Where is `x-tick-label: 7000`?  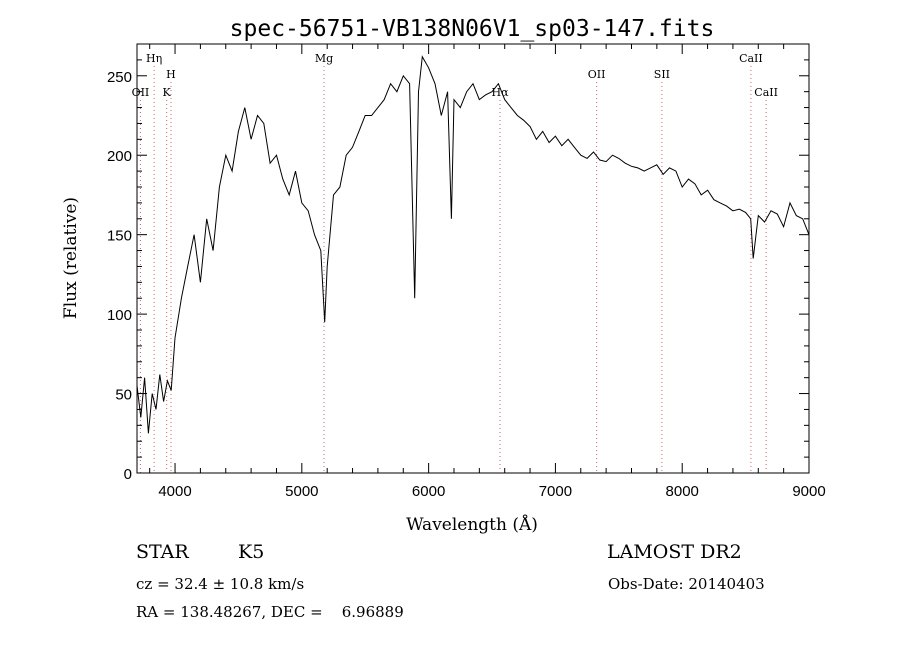 x-tick-label: 7000 is located at coordinates (555, 491).